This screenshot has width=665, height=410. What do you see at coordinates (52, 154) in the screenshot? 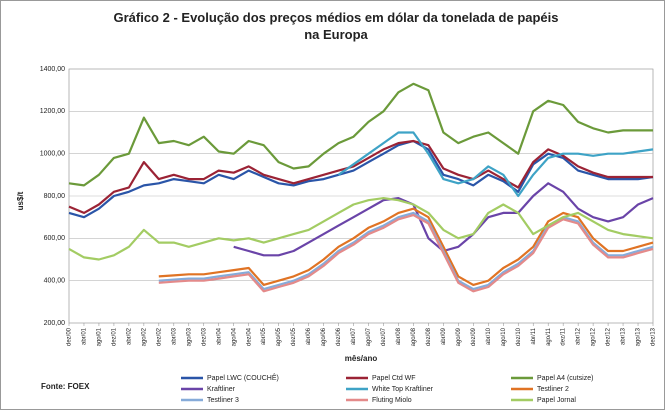
I see `y-tick-label: 1000,00` at bounding box center [52, 154].